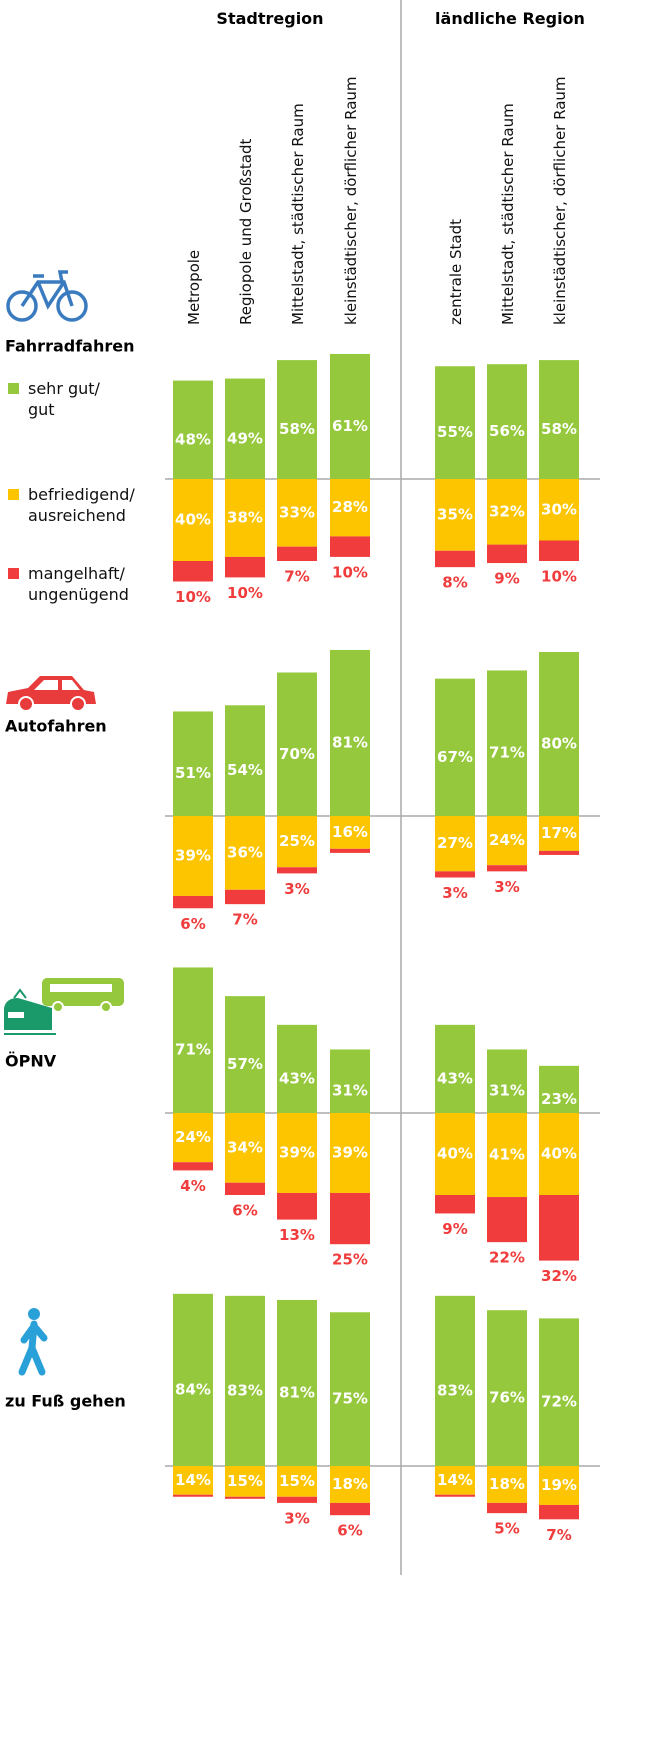  I want to click on value-label: 75%, so click(350, 1399).